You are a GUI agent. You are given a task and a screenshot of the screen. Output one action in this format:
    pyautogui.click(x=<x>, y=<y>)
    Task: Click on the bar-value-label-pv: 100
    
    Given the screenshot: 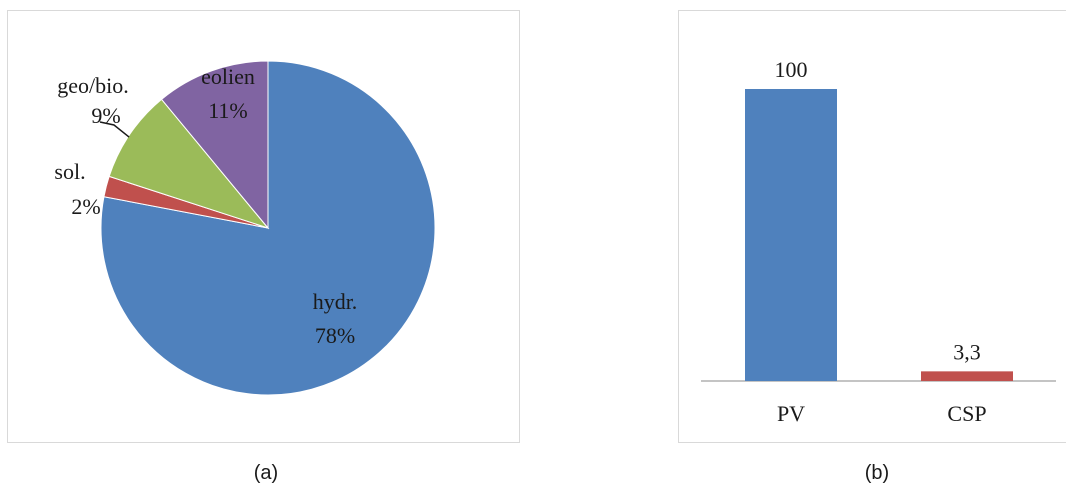 What is the action you would take?
    pyautogui.click(x=791, y=69)
    